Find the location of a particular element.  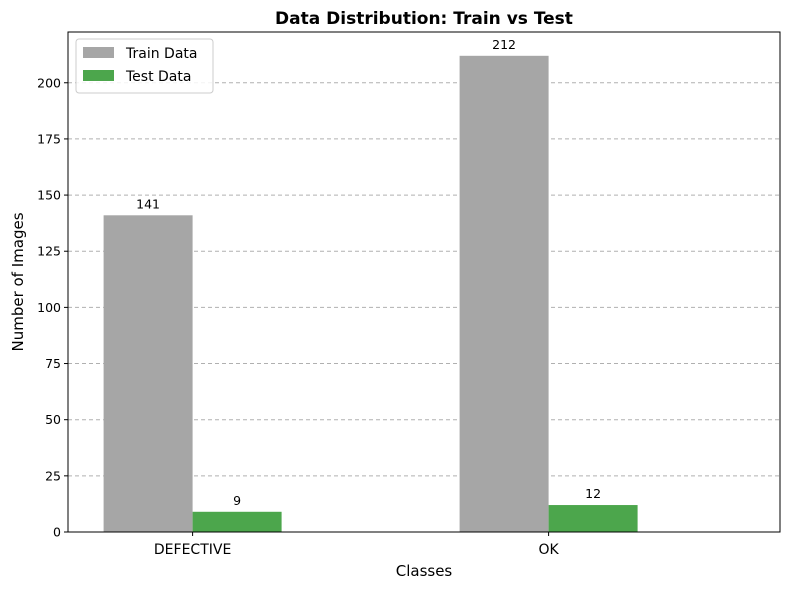

y-tick-label: 25 is located at coordinates (53, 475).